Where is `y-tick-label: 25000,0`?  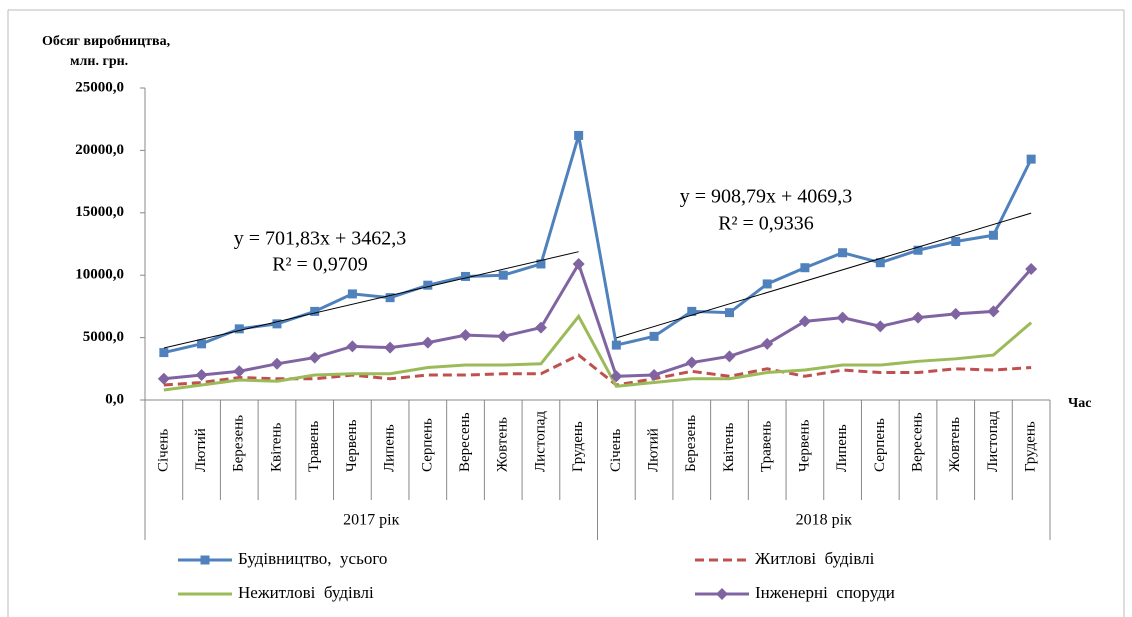 y-tick-label: 25000,0 is located at coordinates (99, 87).